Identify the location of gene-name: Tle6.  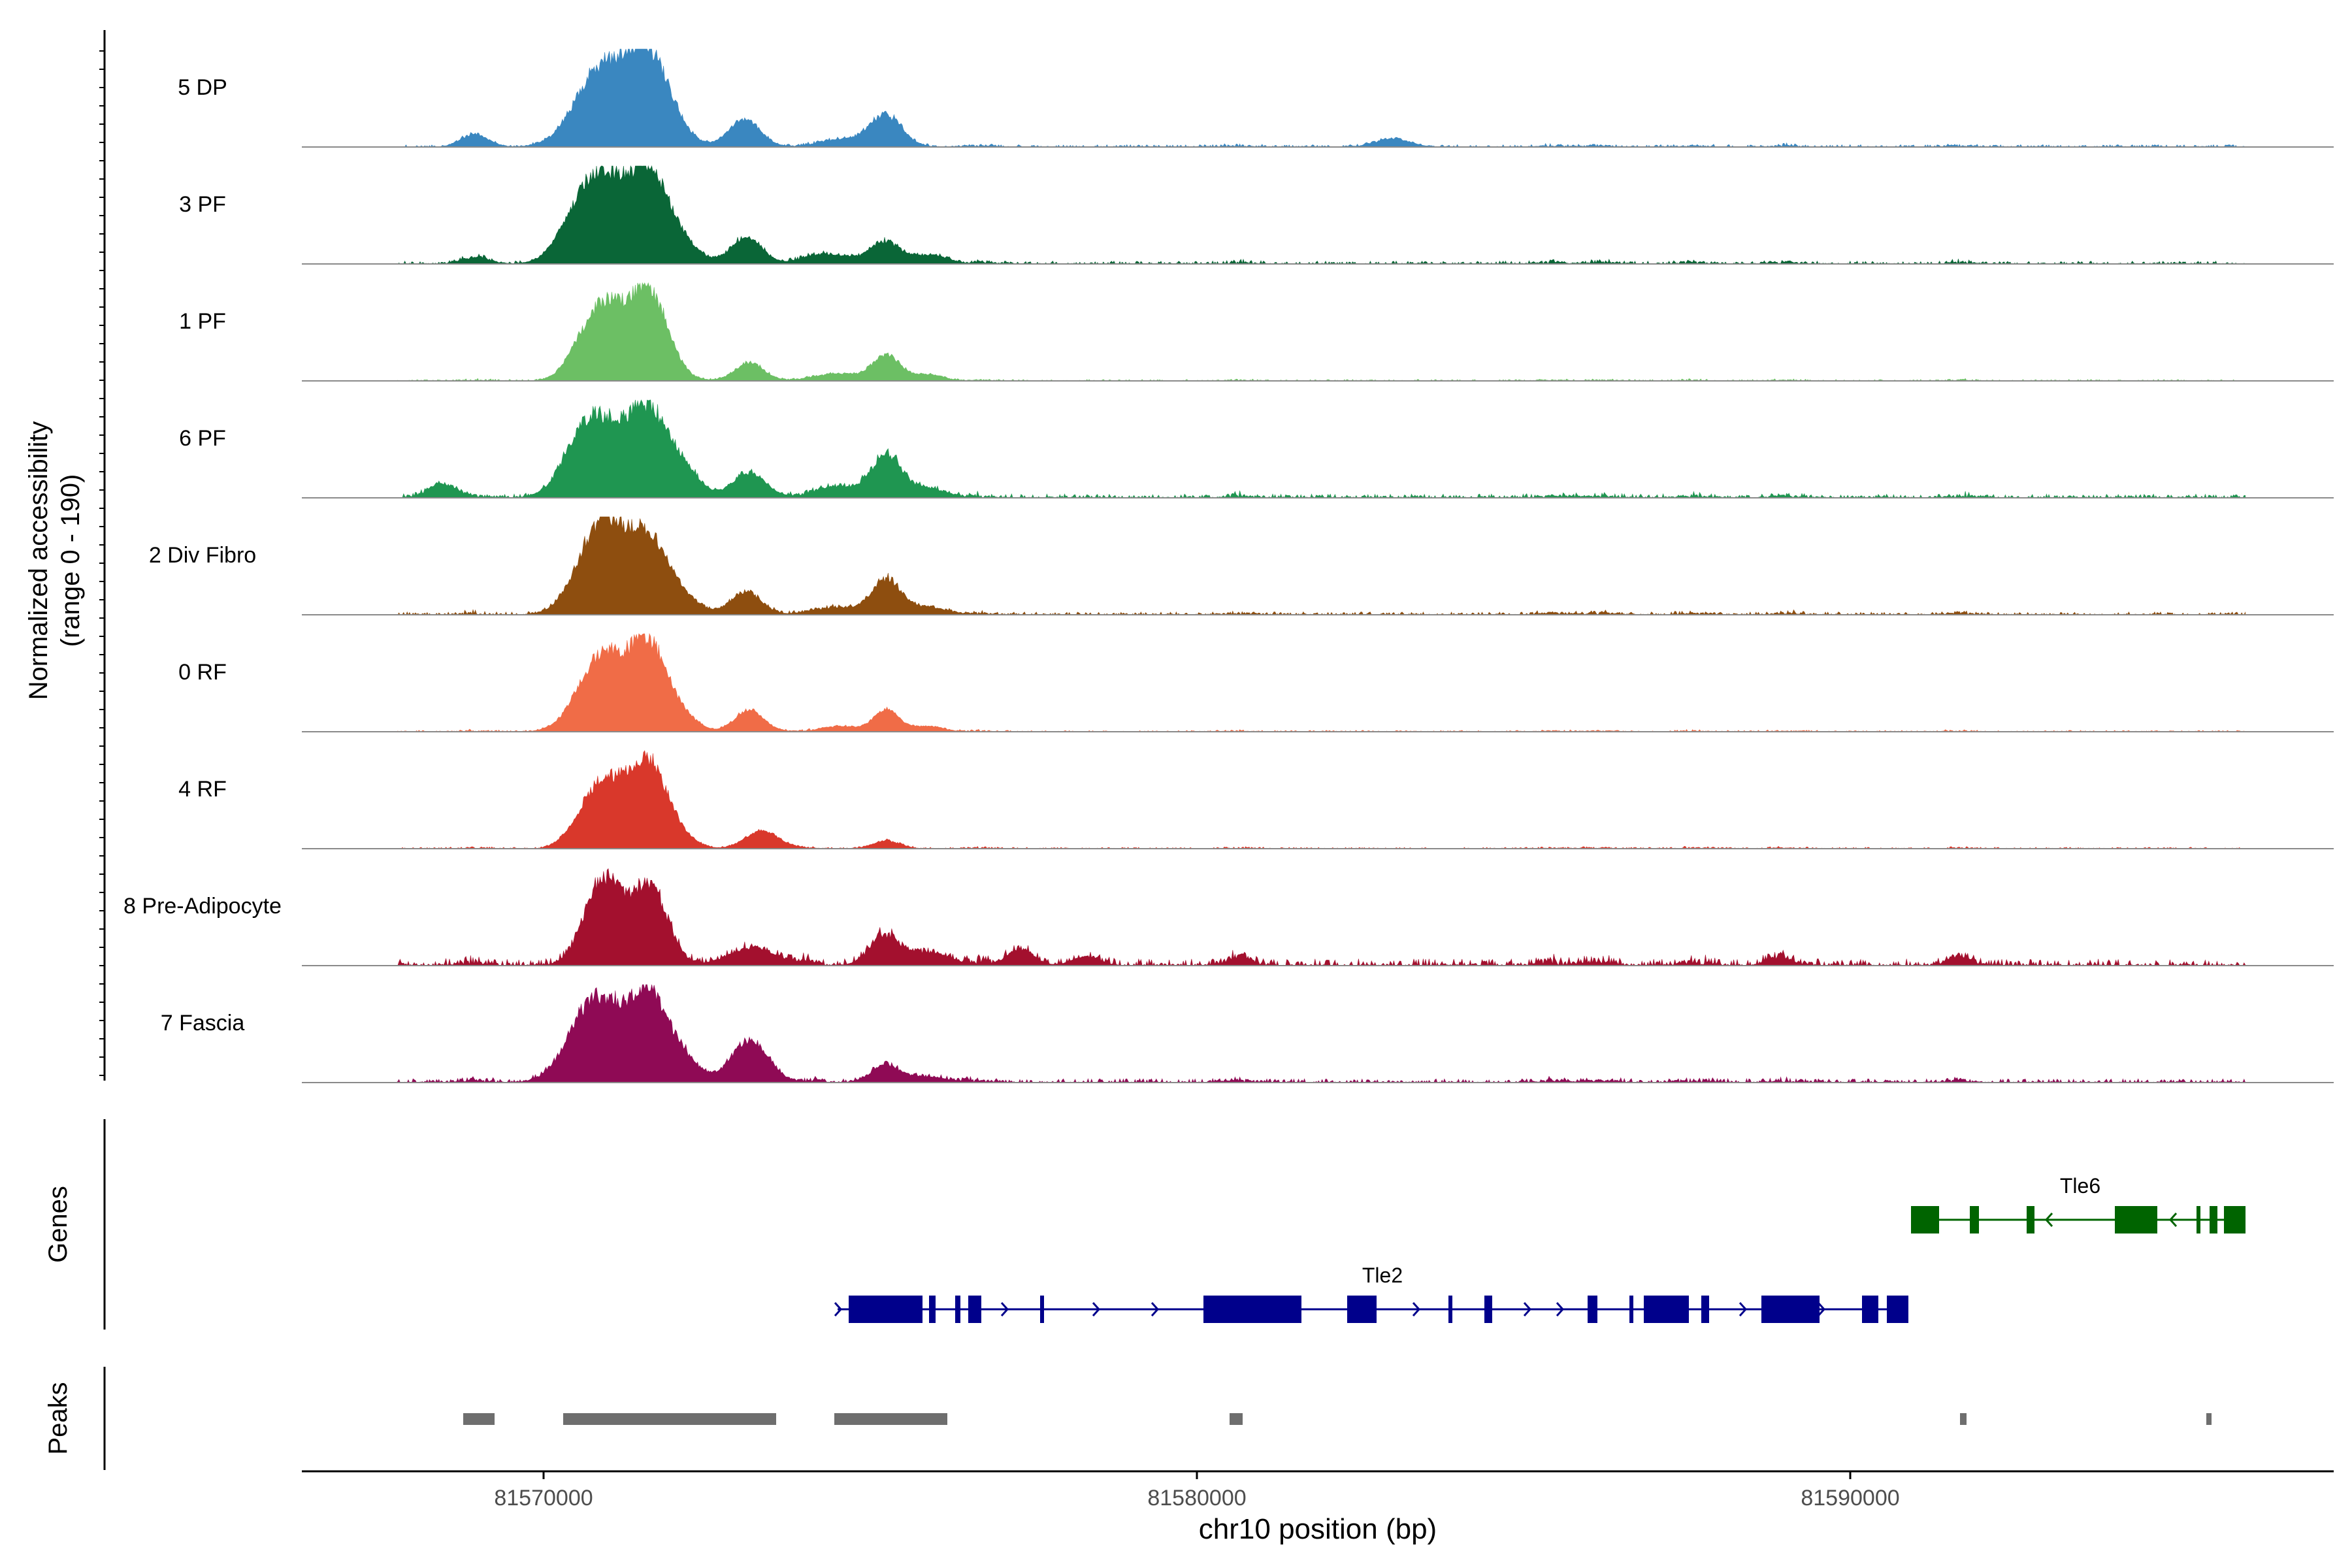
(2080, 1186).